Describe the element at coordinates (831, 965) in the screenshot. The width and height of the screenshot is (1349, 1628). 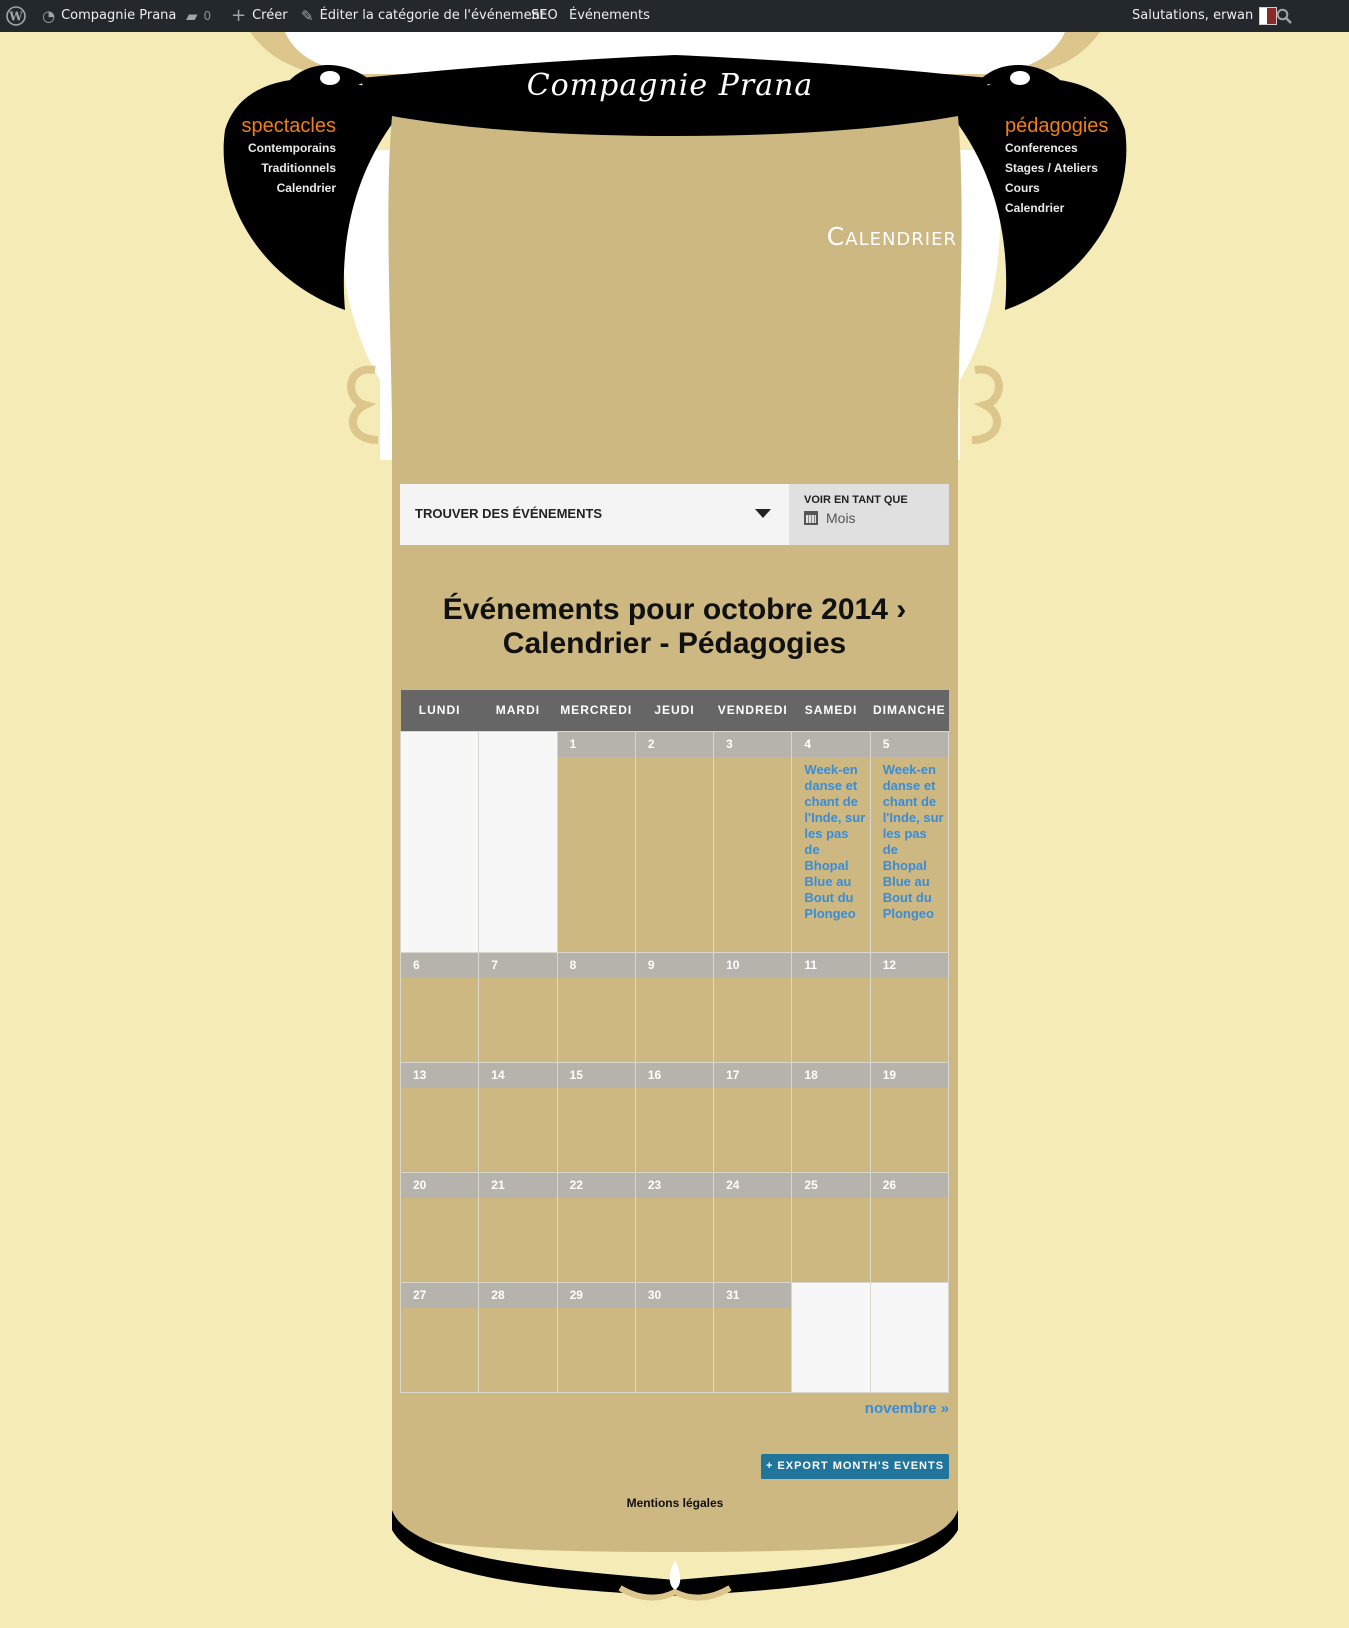
I see `day-number: 11` at that location.